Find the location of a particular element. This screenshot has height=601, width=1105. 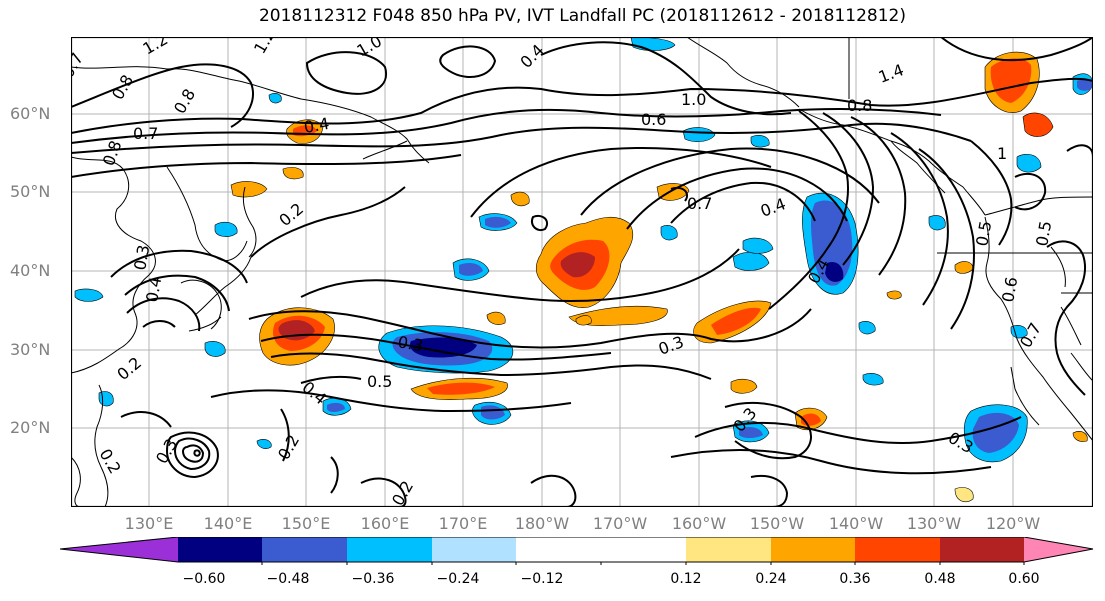

lat-label-50n: 50°N is located at coordinates (30, 191).